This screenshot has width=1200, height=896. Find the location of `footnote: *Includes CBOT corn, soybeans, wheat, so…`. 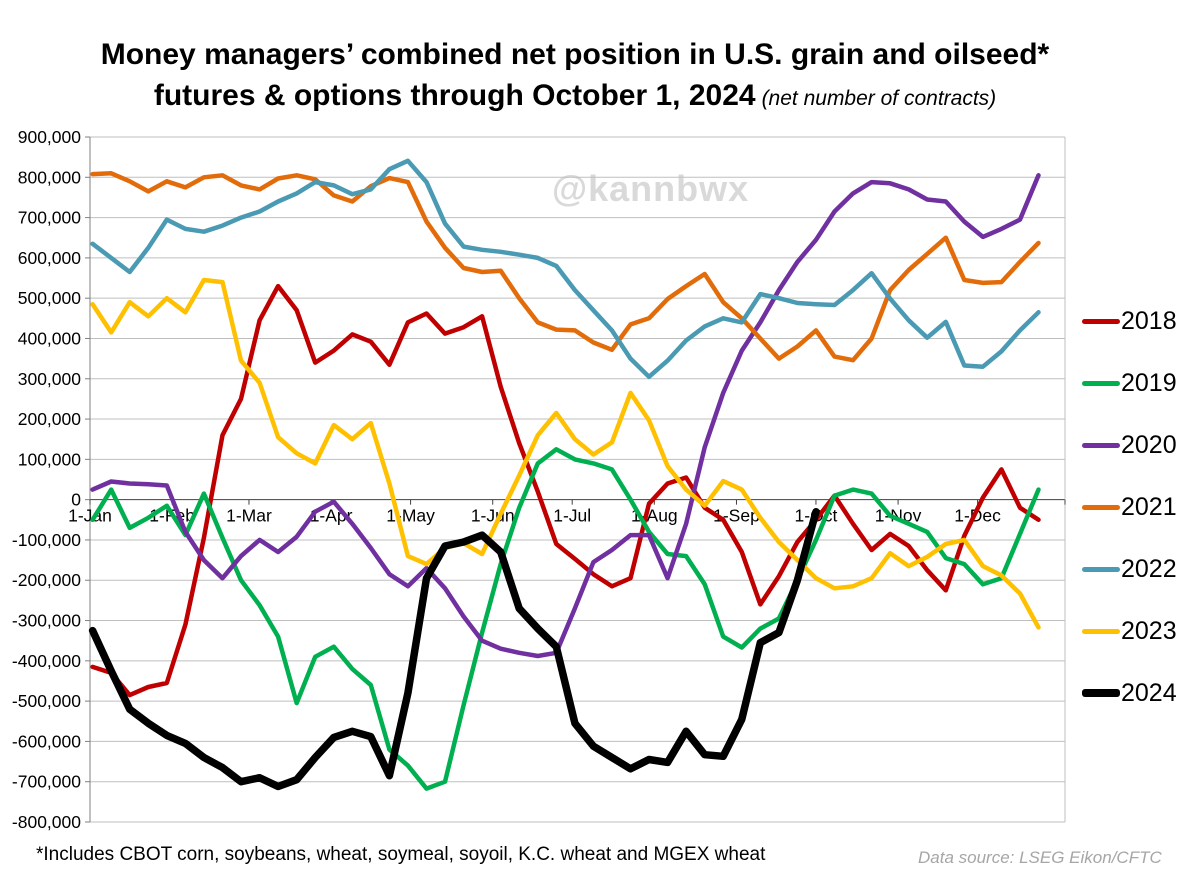

footnote: *Includes CBOT corn, soybeans, wheat, so… is located at coordinates (401, 854).